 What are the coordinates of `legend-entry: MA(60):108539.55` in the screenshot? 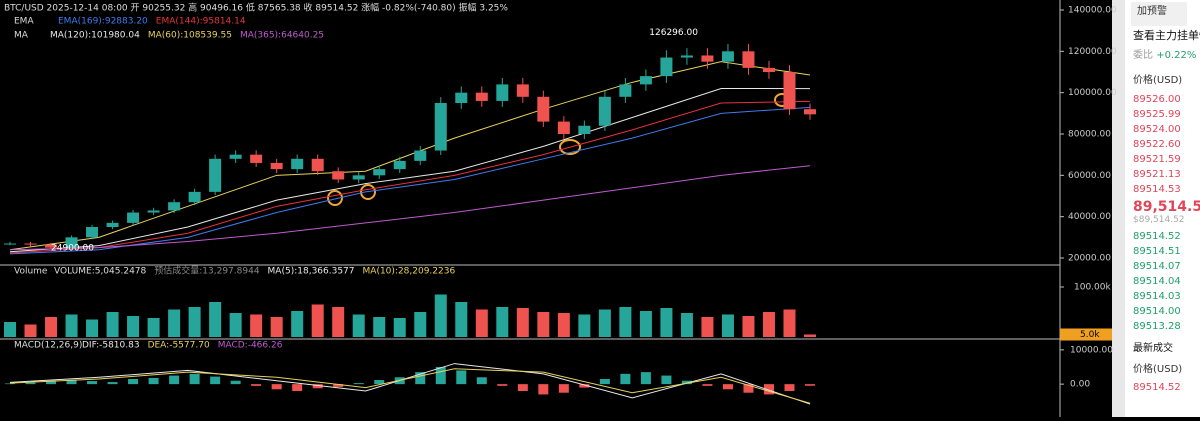 It's located at (190, 36).